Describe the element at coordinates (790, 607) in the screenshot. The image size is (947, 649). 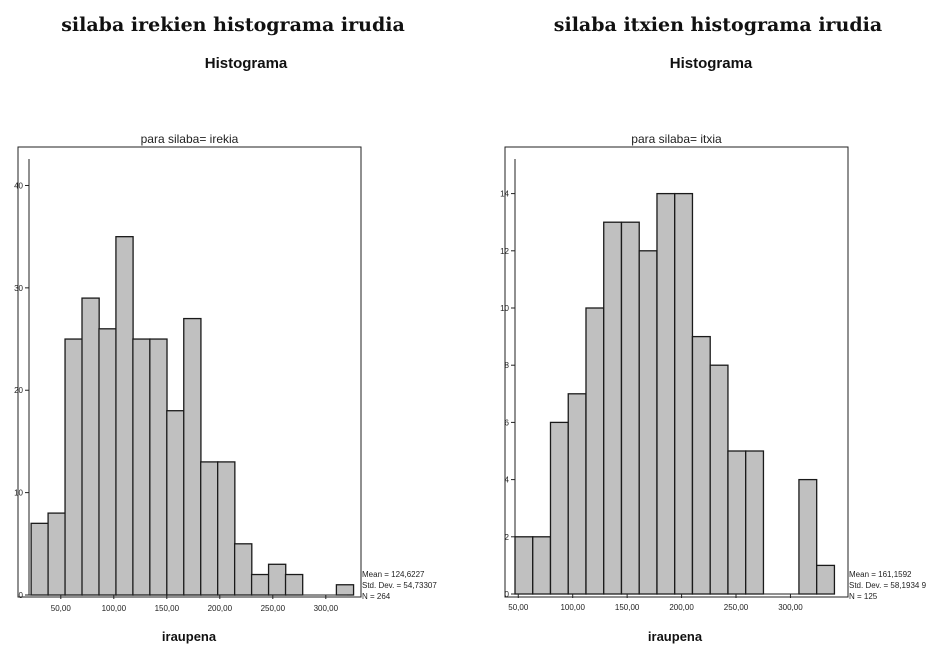
I see `right-x-tick-label: 300,00` at that location.